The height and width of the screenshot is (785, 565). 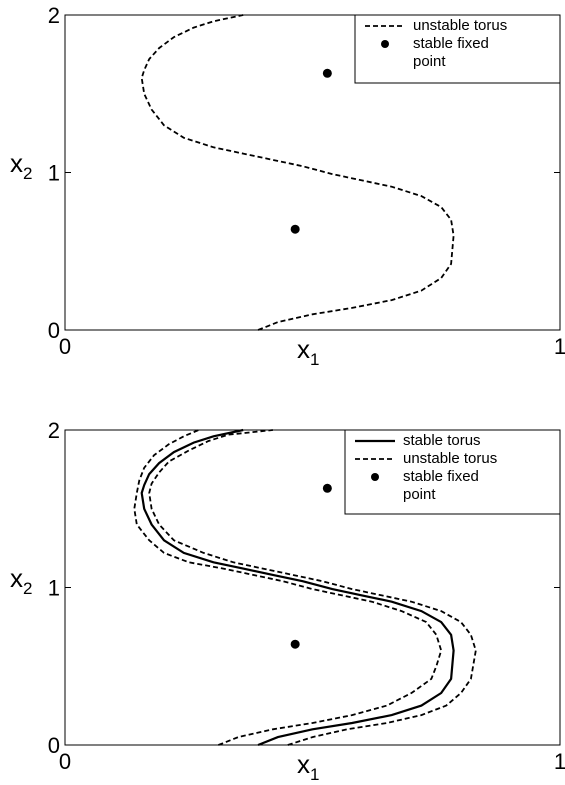 I want to click on legend-box, so click(x=452, y=472).